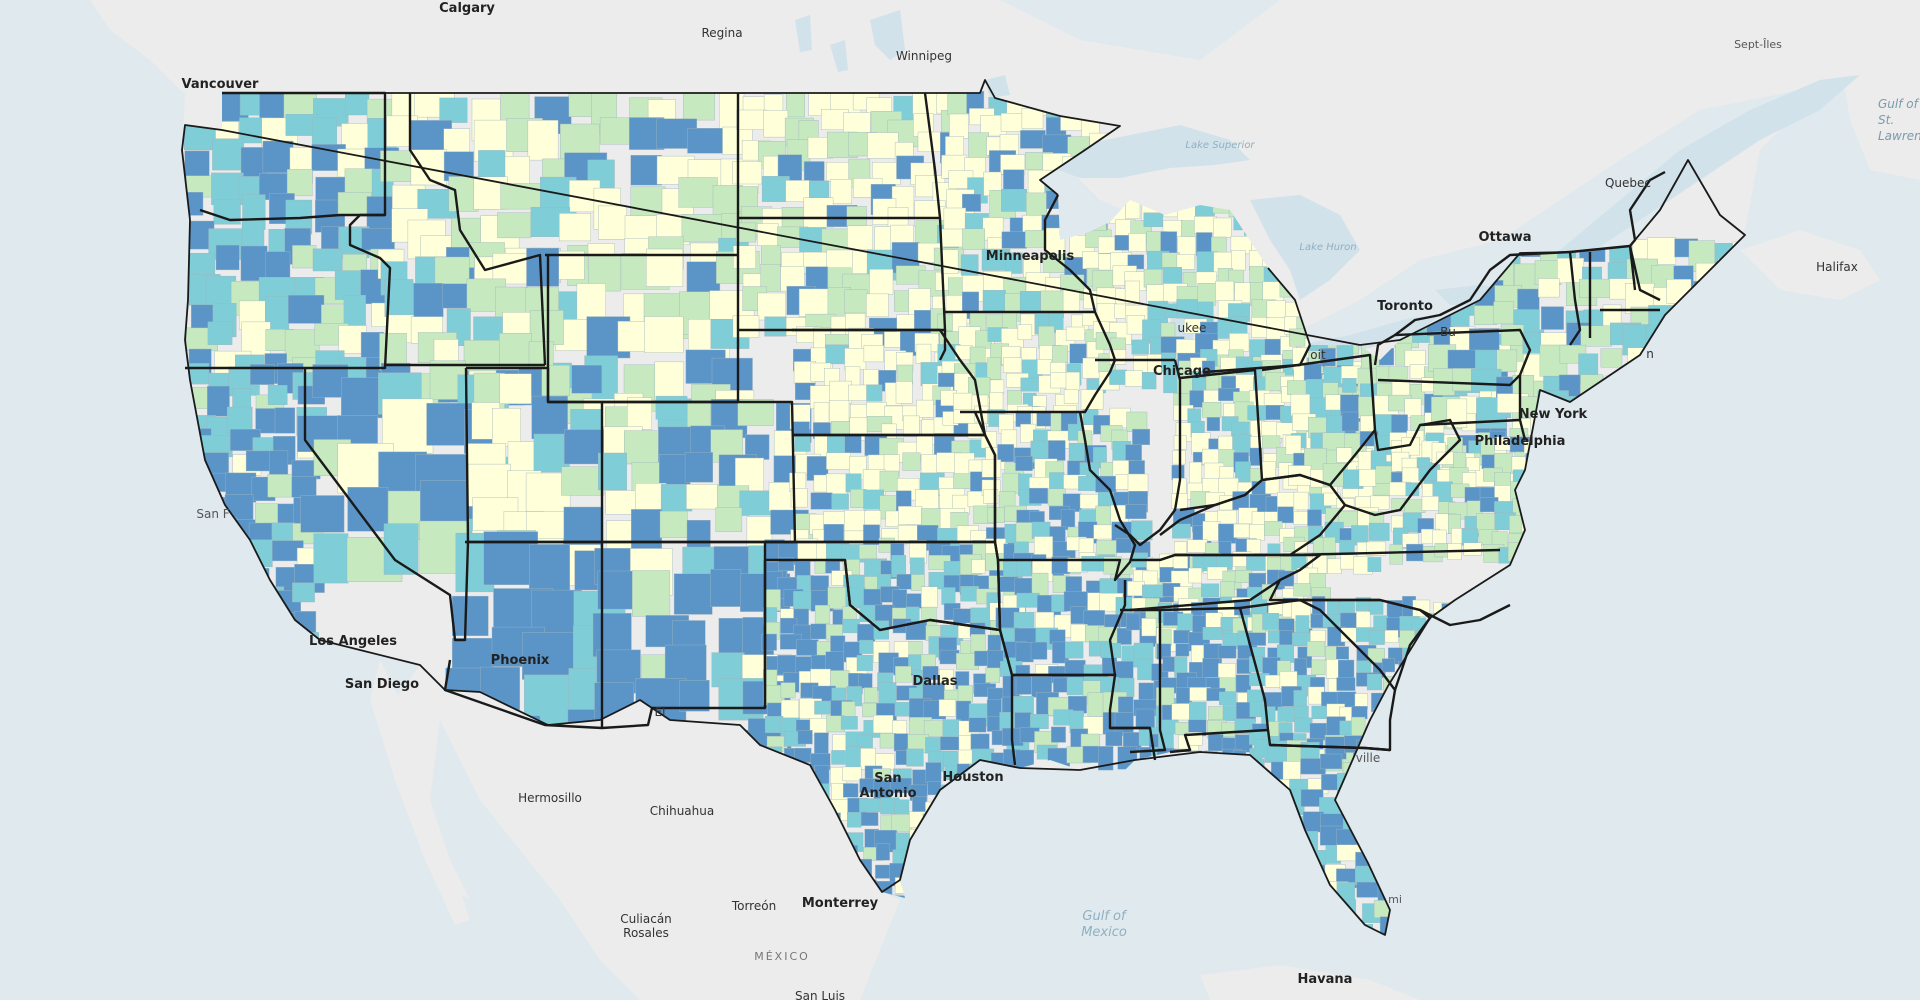 This screenshot has height=1000, width=1920. What do you see at coordinates (935, 681) in the screenshot?
I see `label-dallas: Dallas` at bounding box center [935, 681].